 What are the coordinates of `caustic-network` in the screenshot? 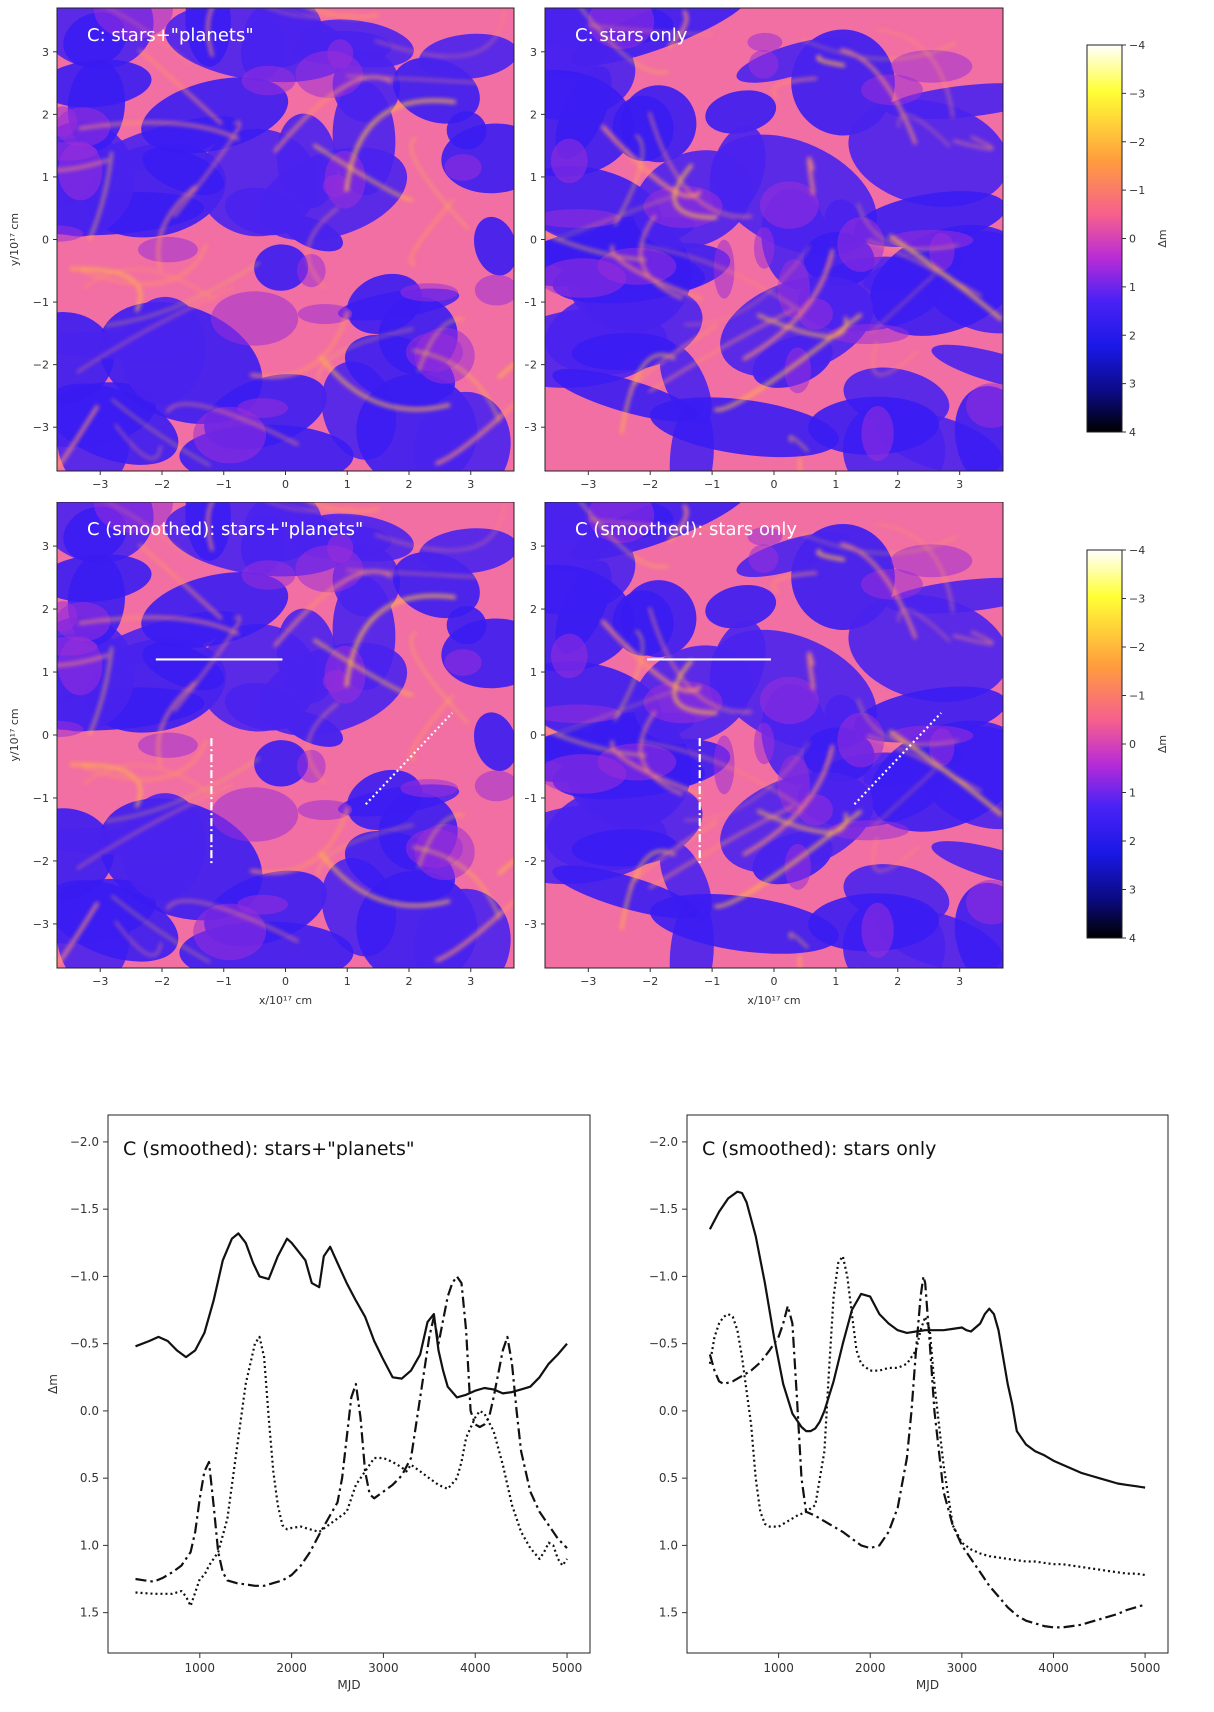 It's located at (774, 735).